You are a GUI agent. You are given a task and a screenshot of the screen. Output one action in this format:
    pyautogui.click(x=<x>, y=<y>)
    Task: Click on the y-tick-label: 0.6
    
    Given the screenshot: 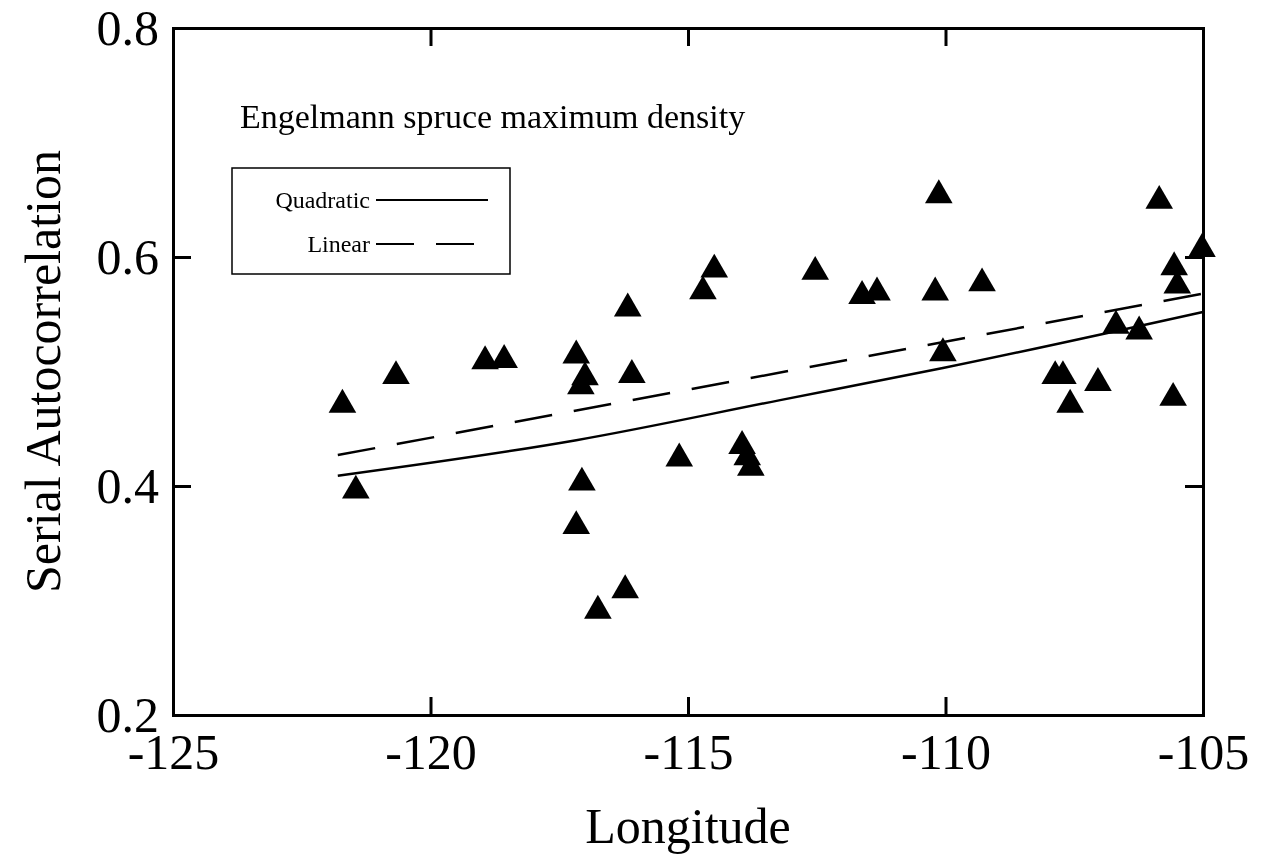 What is the action you would take?
    pyautogui.click(x=127, y=256)
    